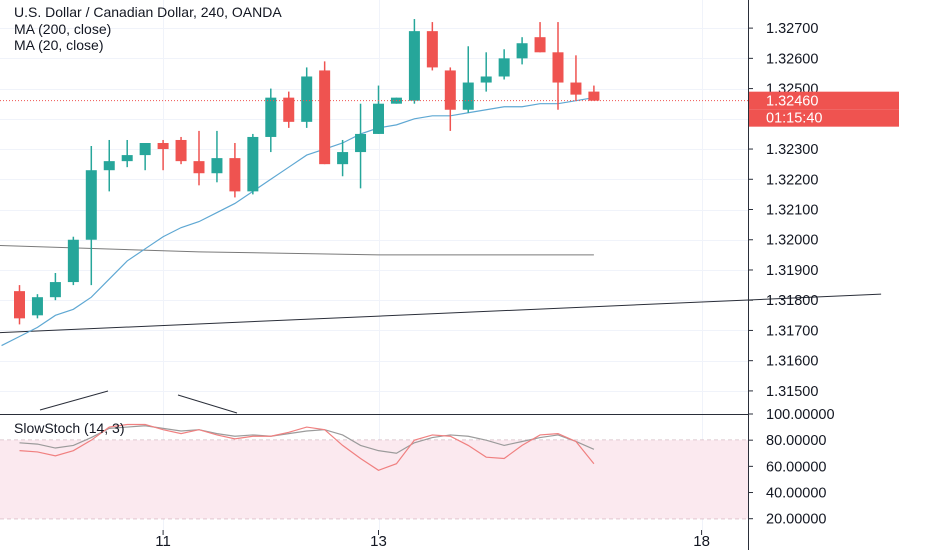 The height and width of the screenshot is (550, 932). Describe the element at coordinates (796, 441) in the screenshot. I see `stoch-tick-label: 80.00000` at that location.